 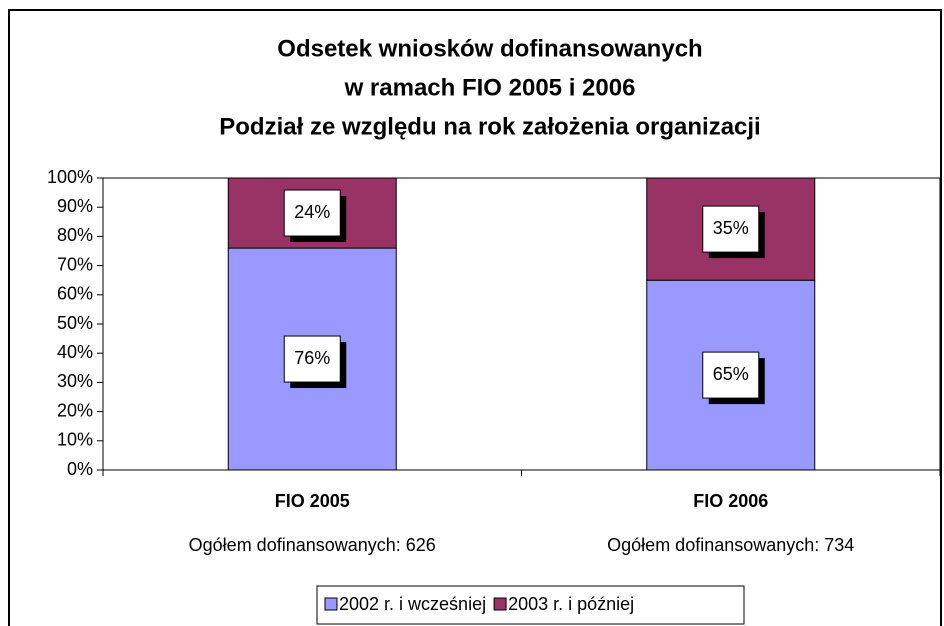 I want to click on value-label: 24%, so click(x=312, y=212).